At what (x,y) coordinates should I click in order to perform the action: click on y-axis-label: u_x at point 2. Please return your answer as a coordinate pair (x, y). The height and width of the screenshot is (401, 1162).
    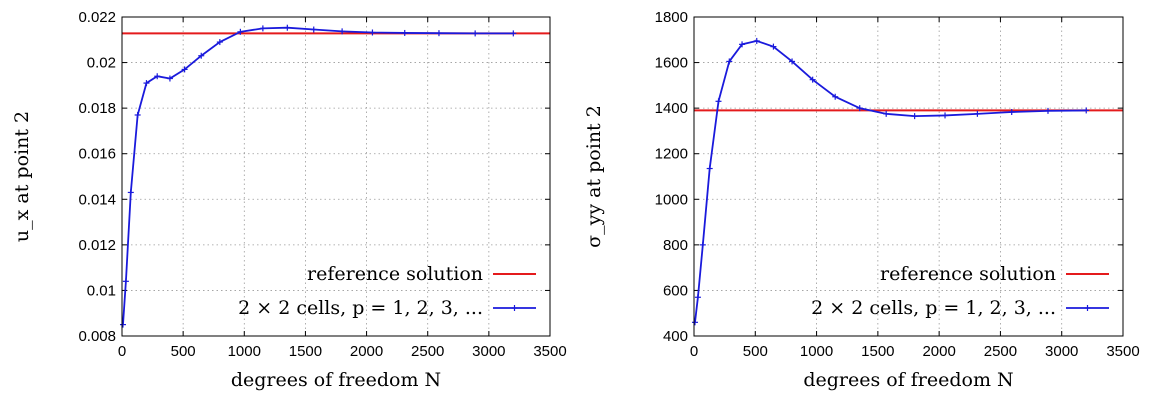
    Looking at the image, I should click on (22, 176).